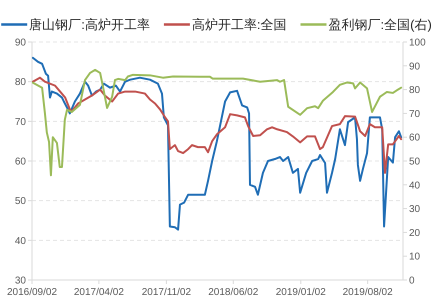 This screenshot has height=307, width=433. What do you see at coordinates (20, 82) in the screenshot?
I see `y-tick-label: 80` at bounding box center [20, 82].